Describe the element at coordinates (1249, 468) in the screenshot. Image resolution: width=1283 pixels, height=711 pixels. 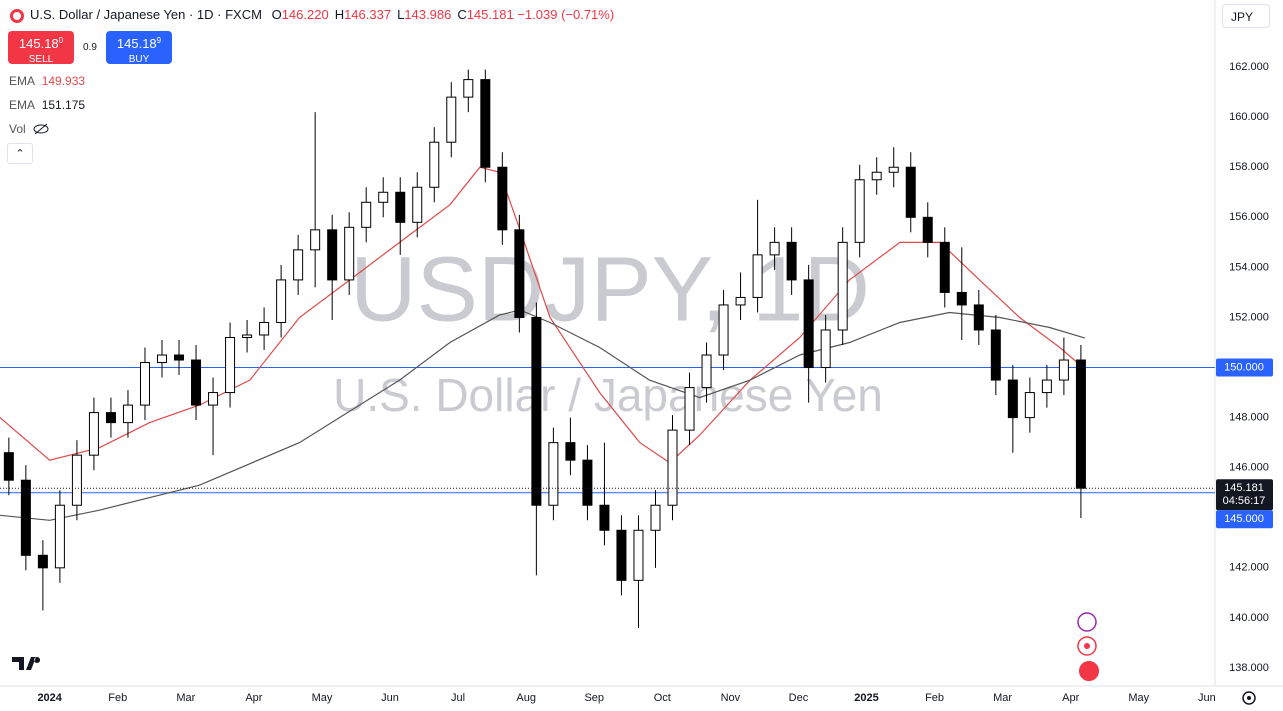
I see `y-tick-label: 146.000` at that location.